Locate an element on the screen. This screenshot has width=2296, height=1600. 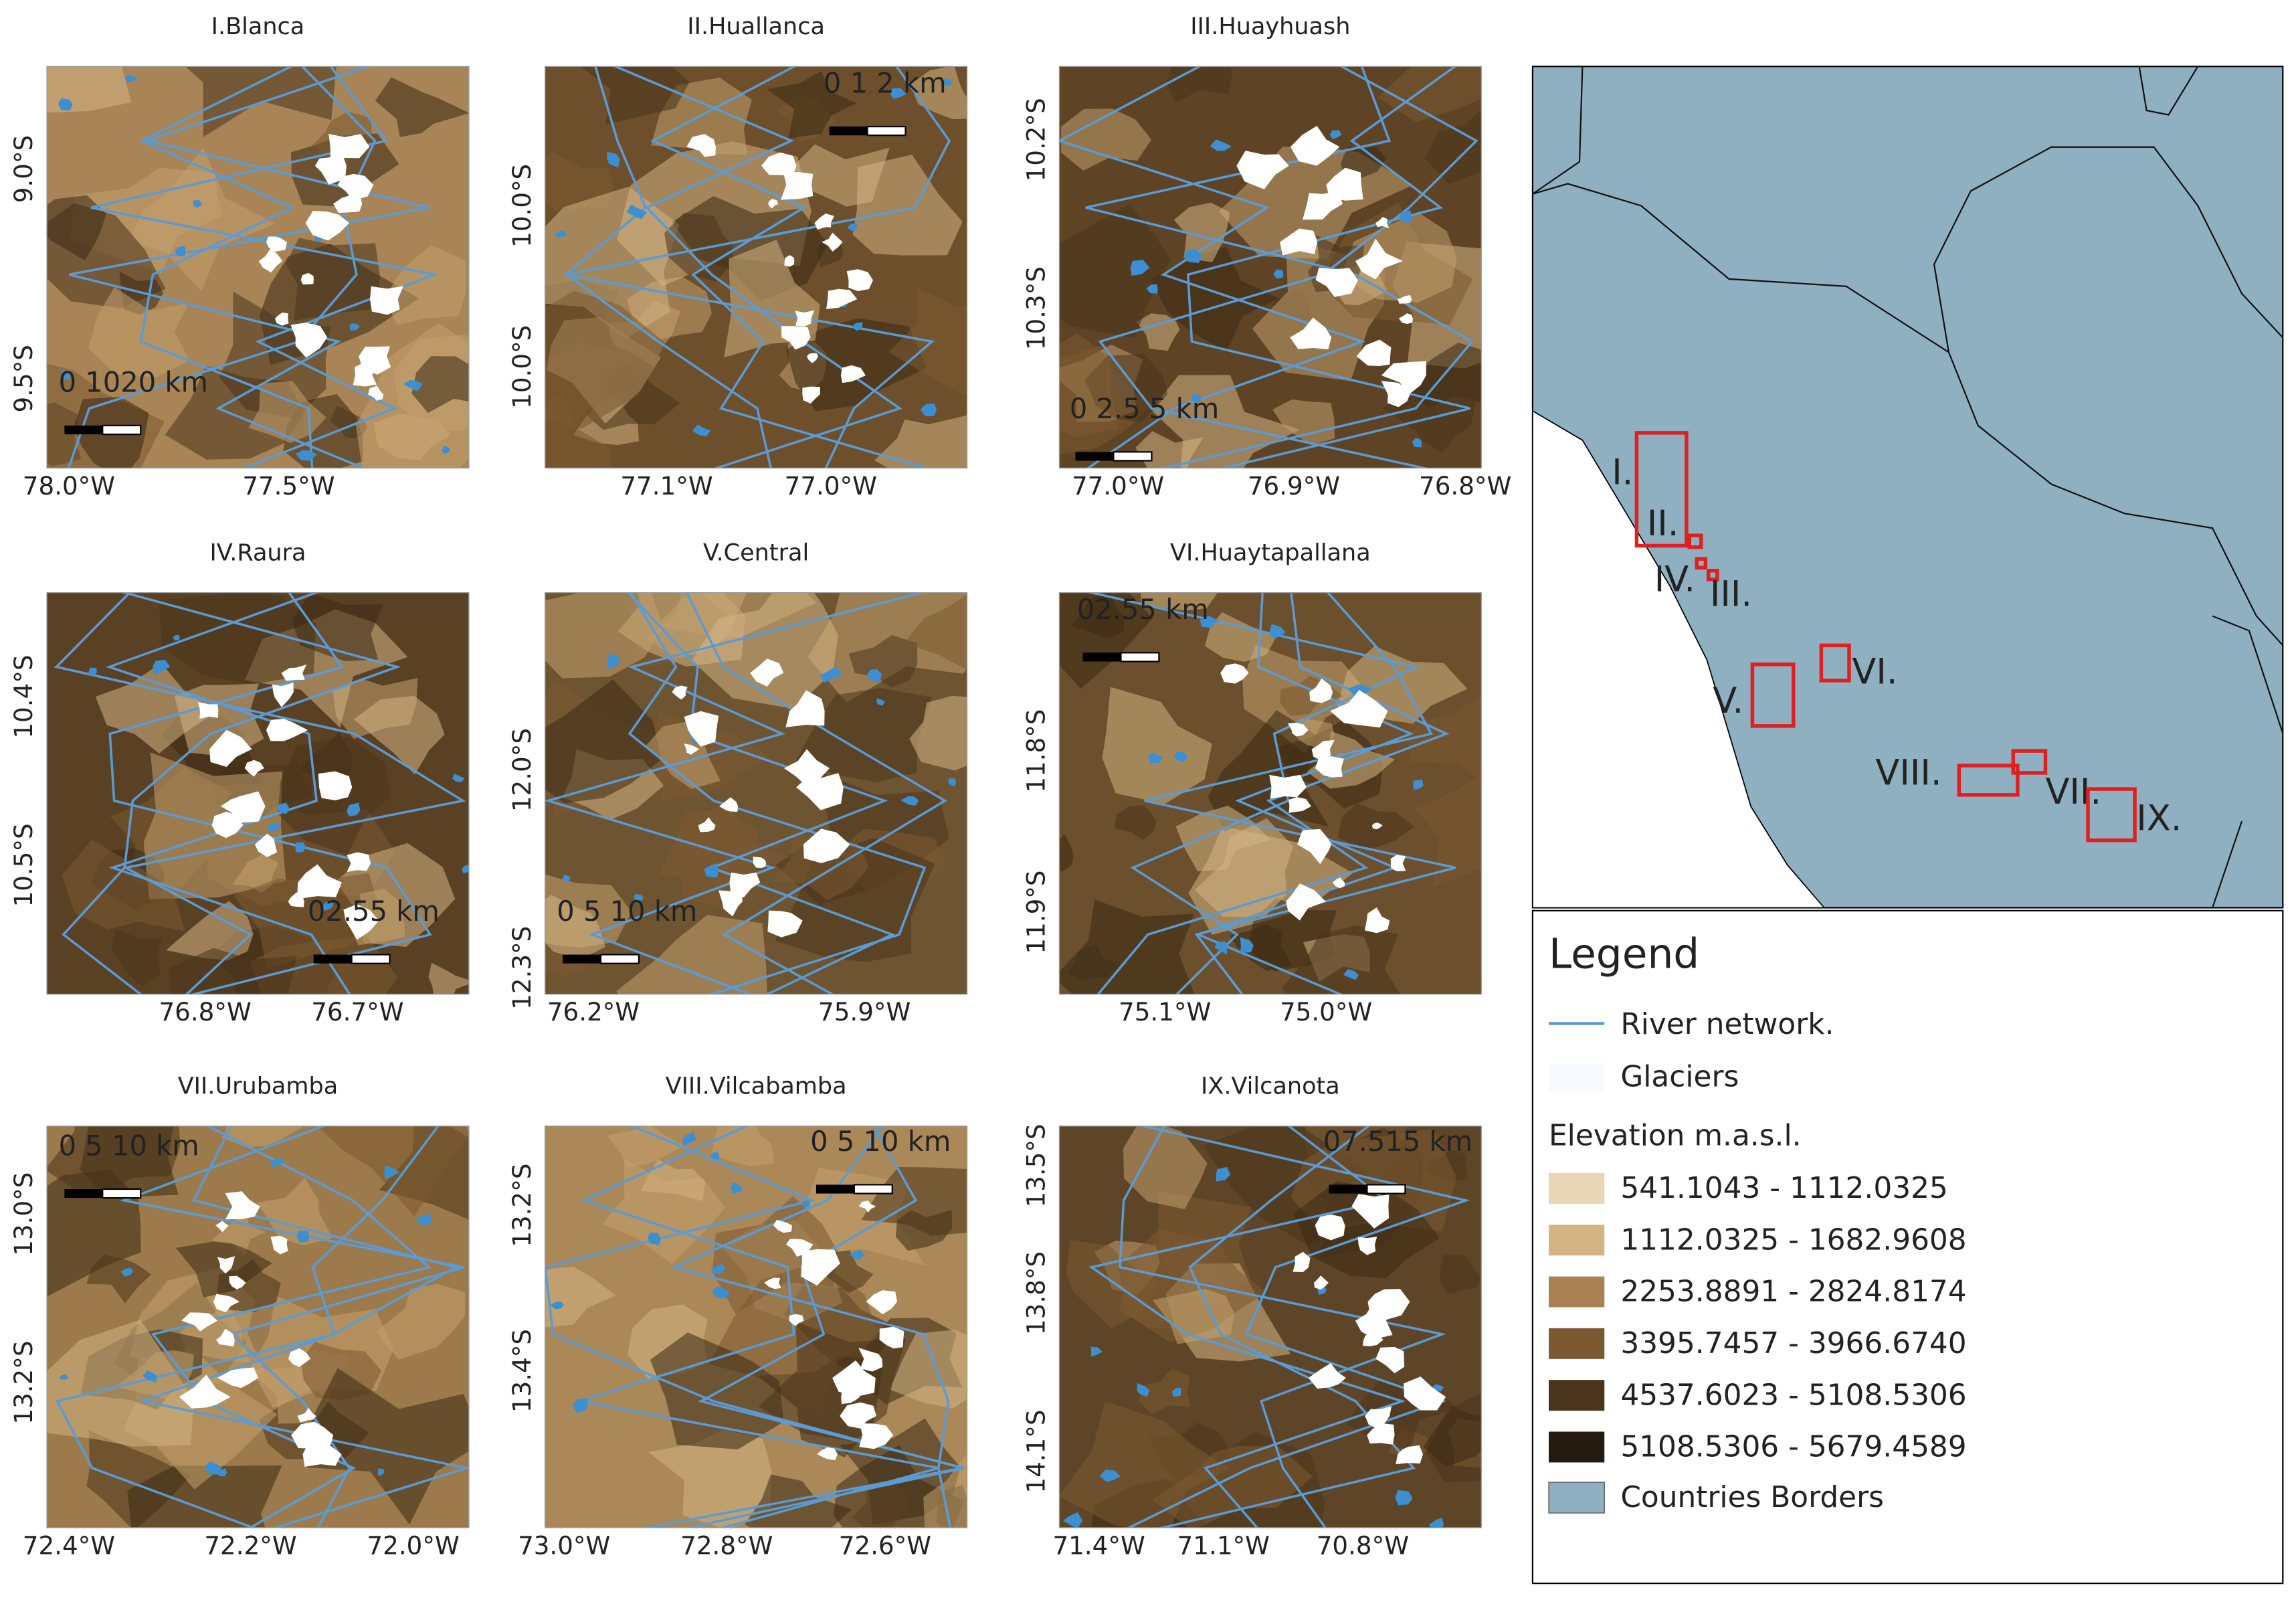
legend-swatch is located at coordinates (1577, 1188).